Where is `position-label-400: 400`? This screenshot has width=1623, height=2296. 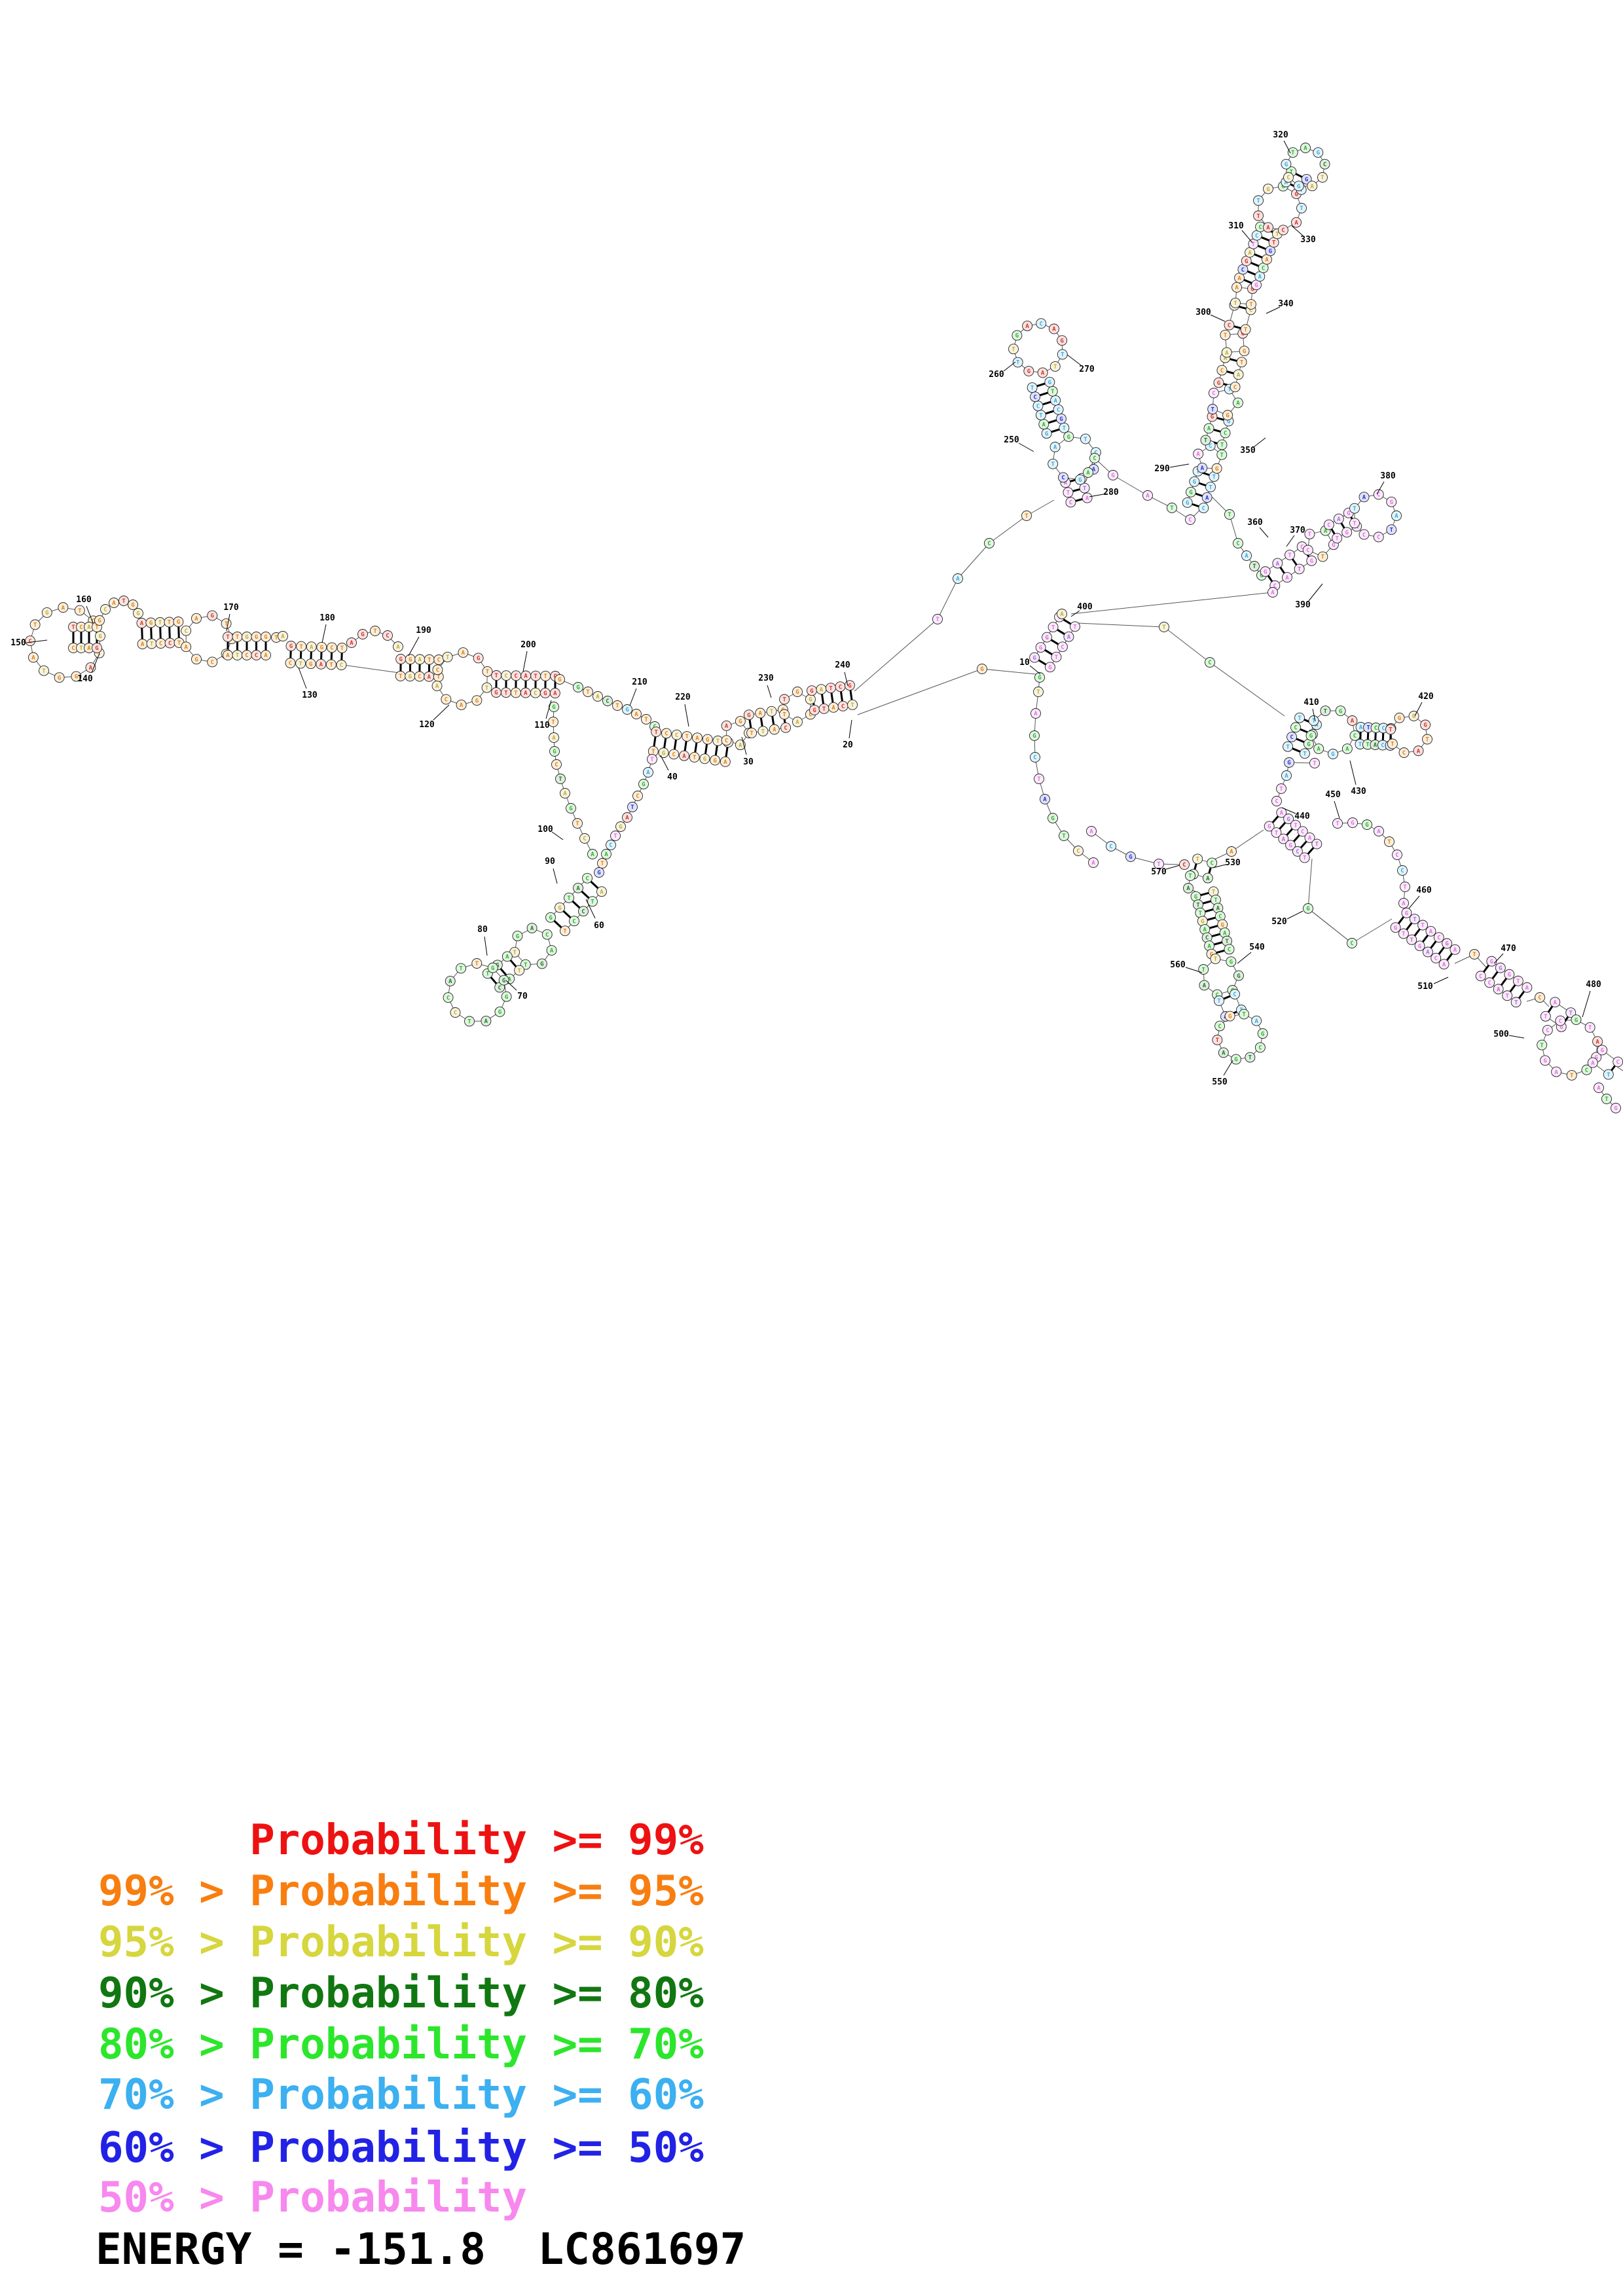 position-label-400: 400 is located at coordinates (1085, 607).